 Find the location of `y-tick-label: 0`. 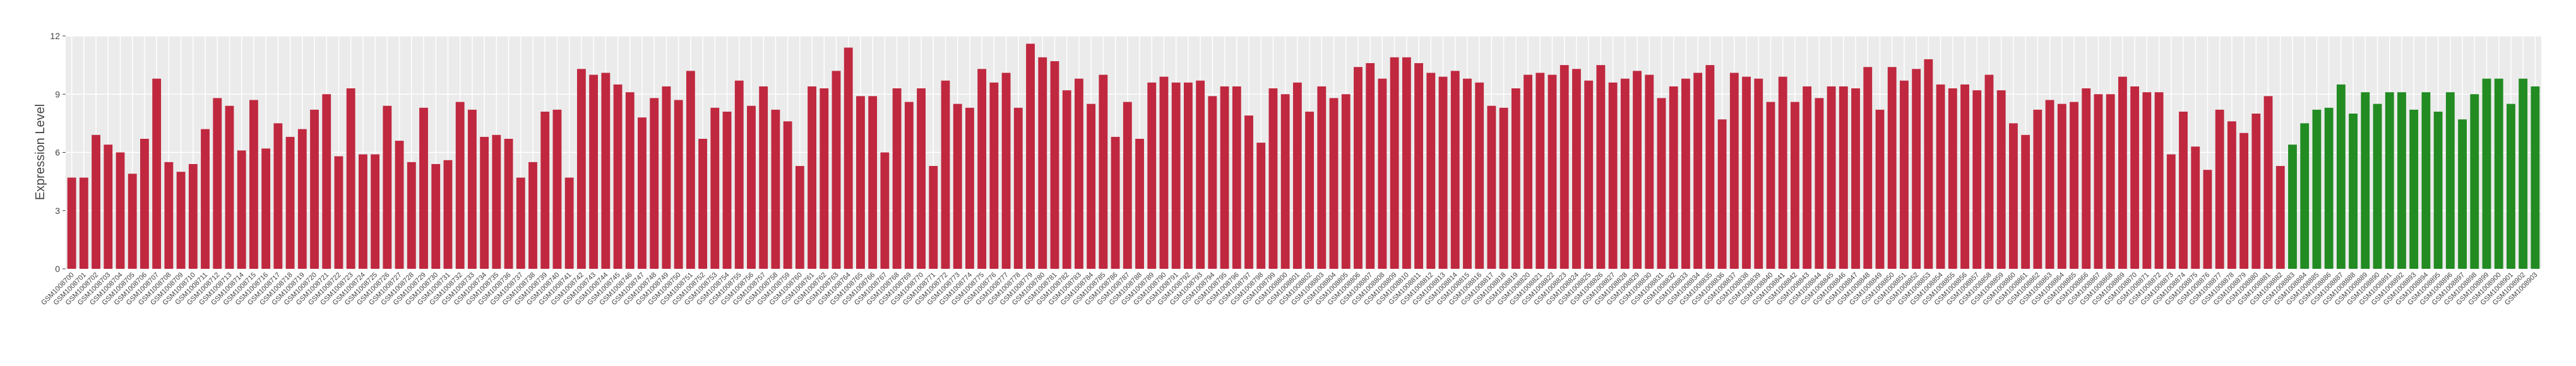

y-tick-label: 0 is located at coordinates (57, 269).